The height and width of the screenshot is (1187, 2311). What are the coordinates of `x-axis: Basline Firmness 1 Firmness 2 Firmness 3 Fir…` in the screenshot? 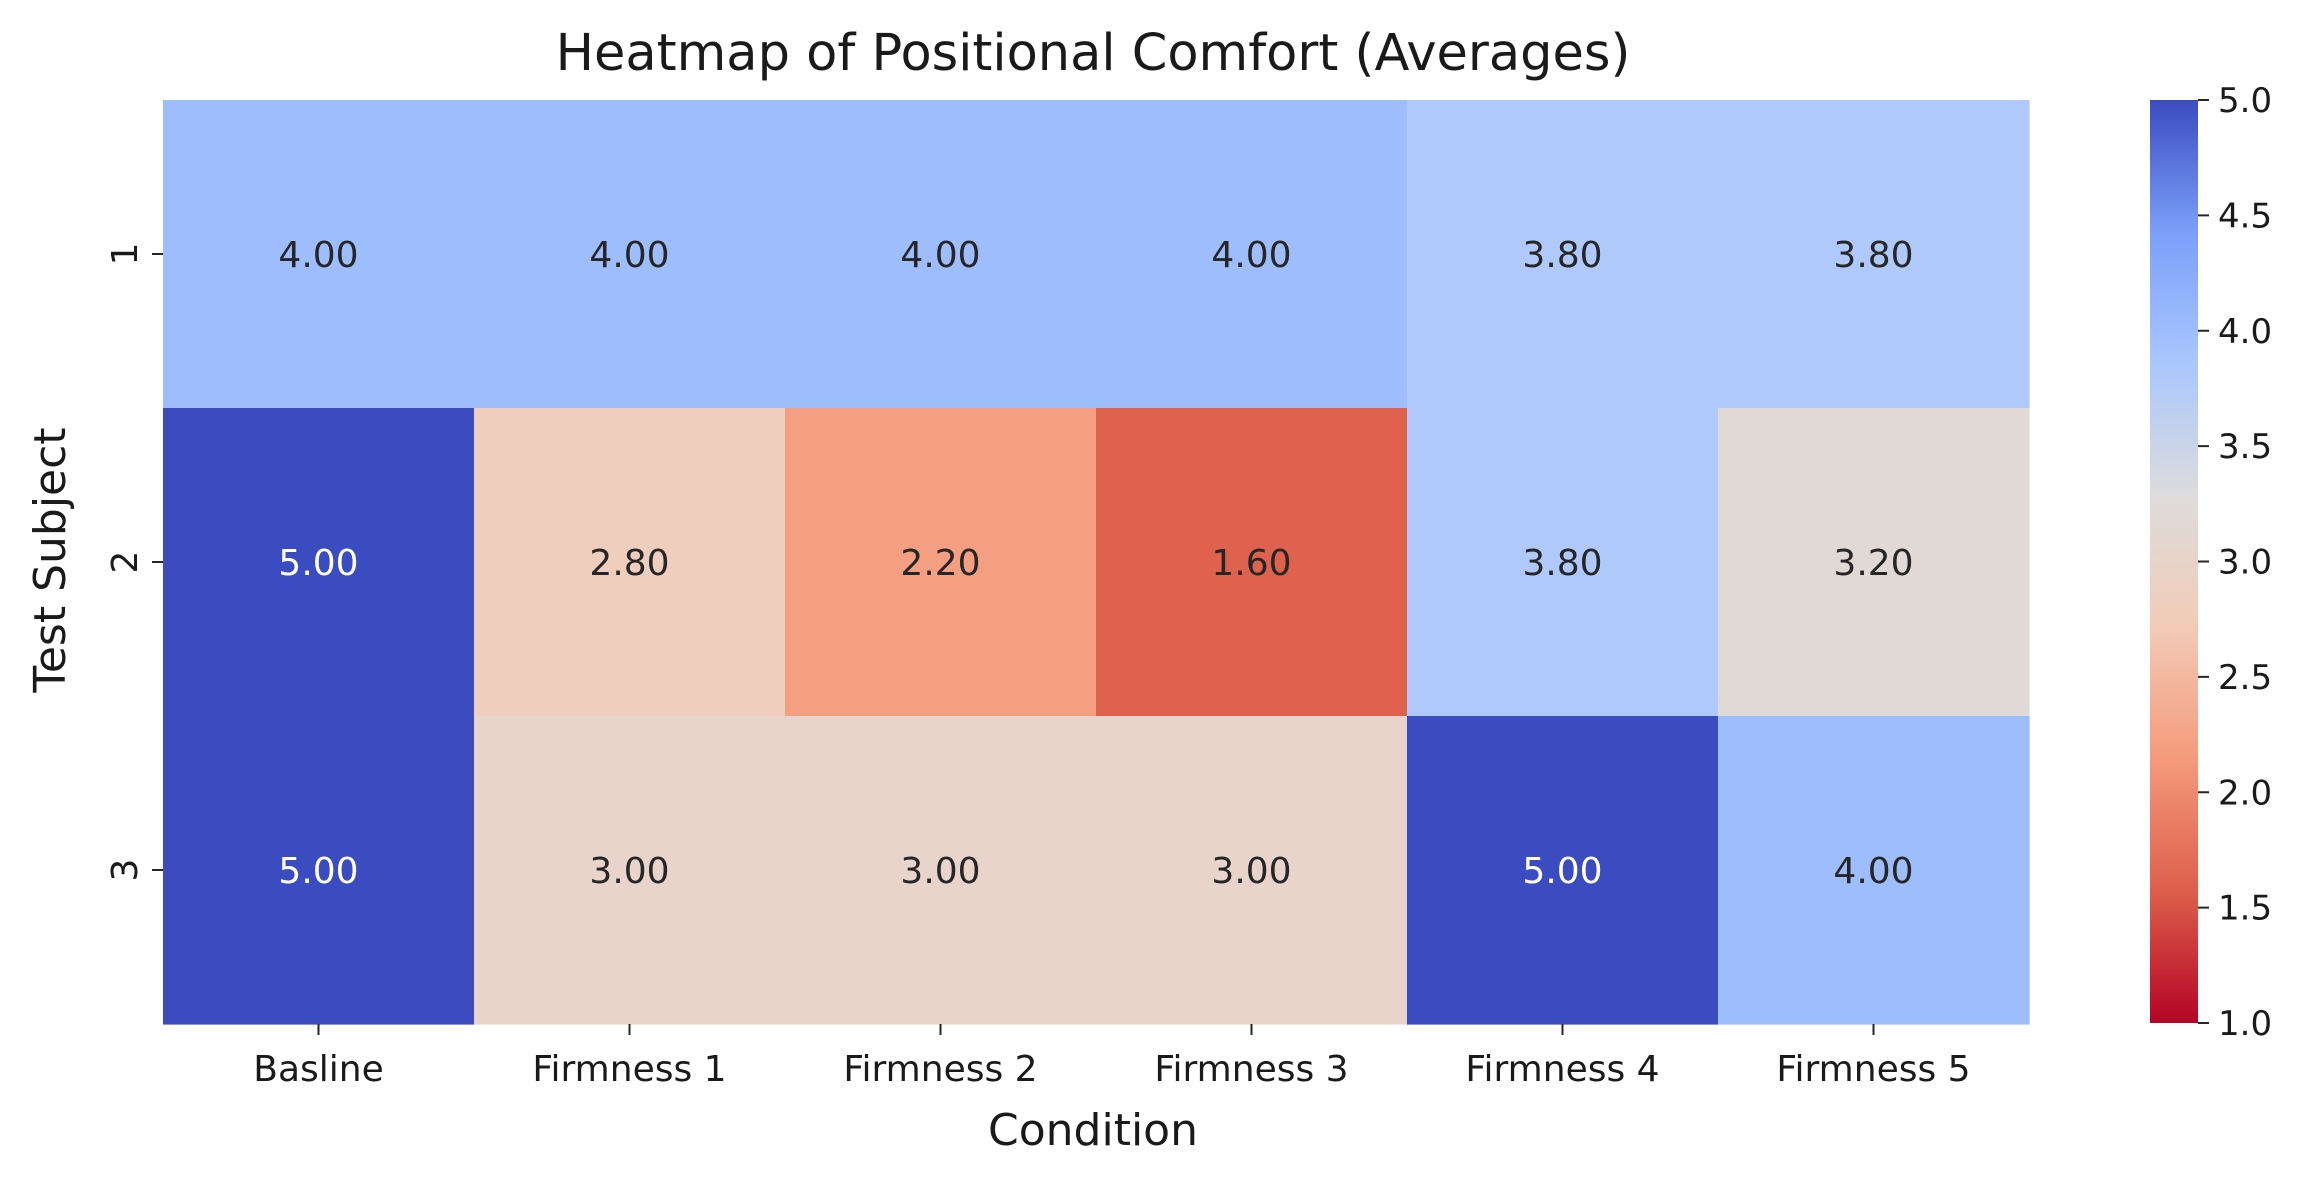 It's located at (1112, 1057).